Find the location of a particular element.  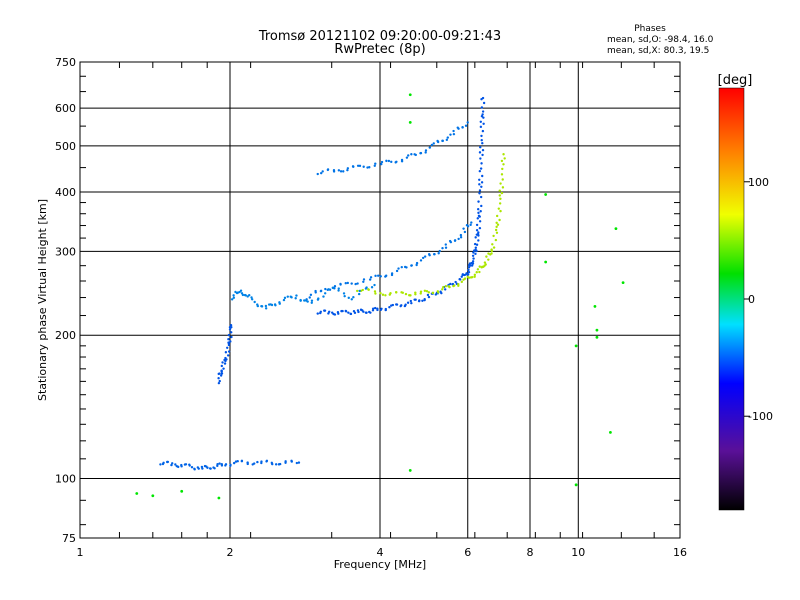

y-tick-label: 300 is located at coordinates (65, 251).